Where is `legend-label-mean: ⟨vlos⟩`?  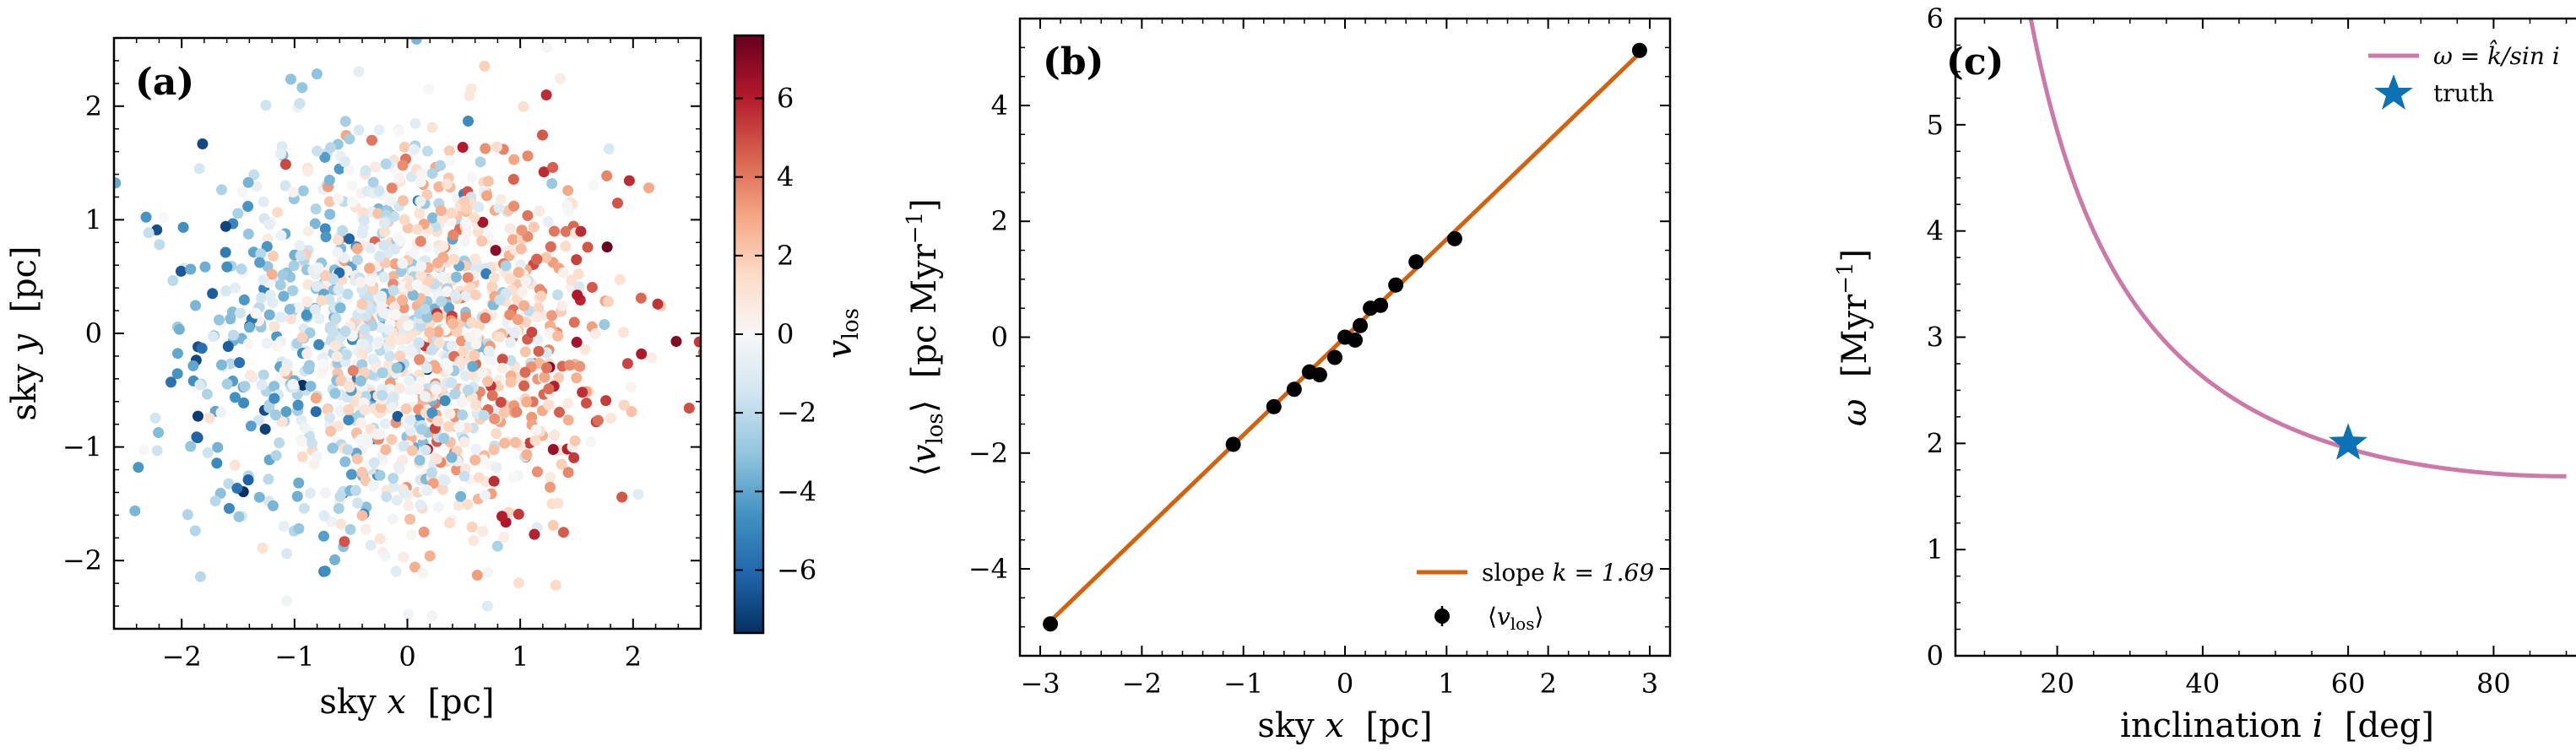 legend-label-mean: ⟨vlos⟩ is located at coordinates (1516, 618).